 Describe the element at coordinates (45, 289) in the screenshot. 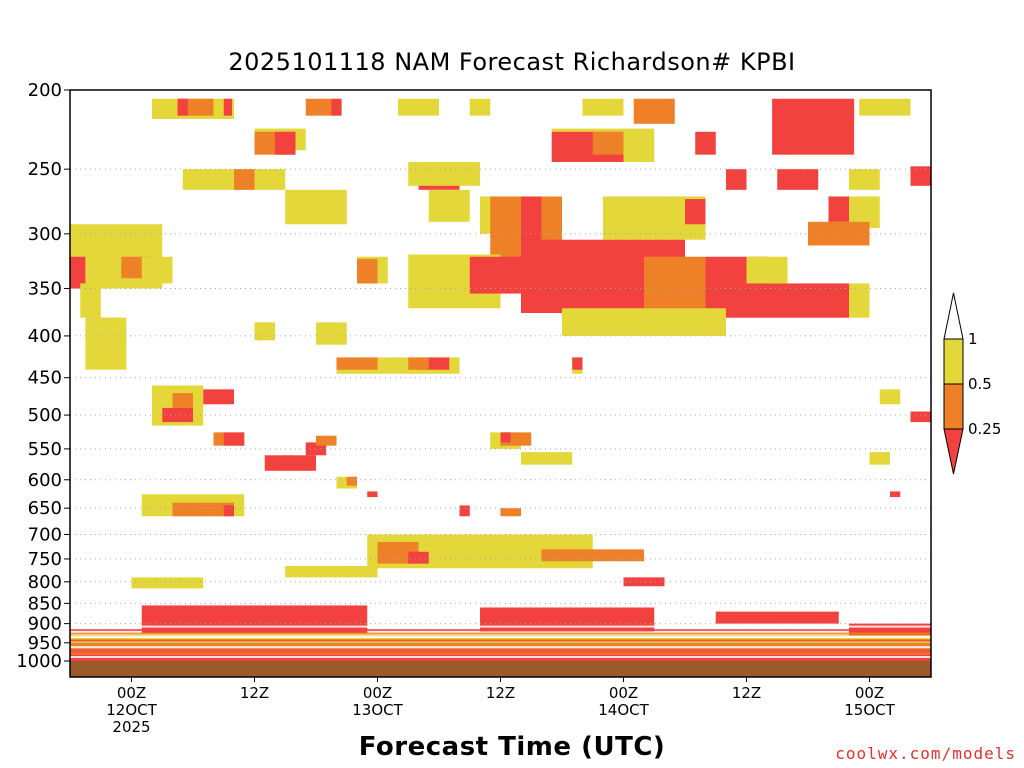

I see `y-tick-label: 350` at that location.